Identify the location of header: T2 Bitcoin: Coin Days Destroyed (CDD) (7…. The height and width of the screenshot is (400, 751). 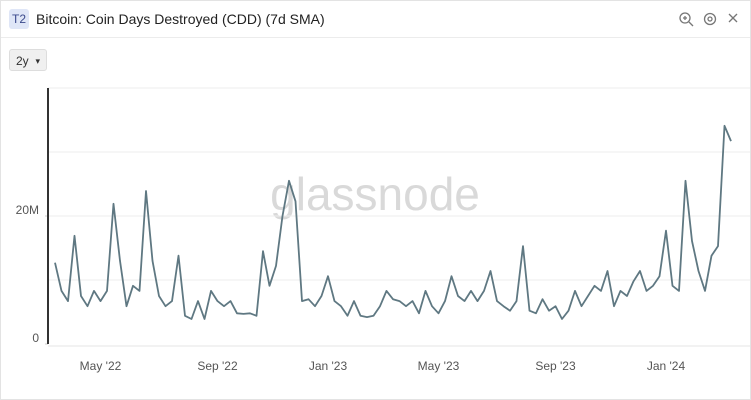
(375, 19).